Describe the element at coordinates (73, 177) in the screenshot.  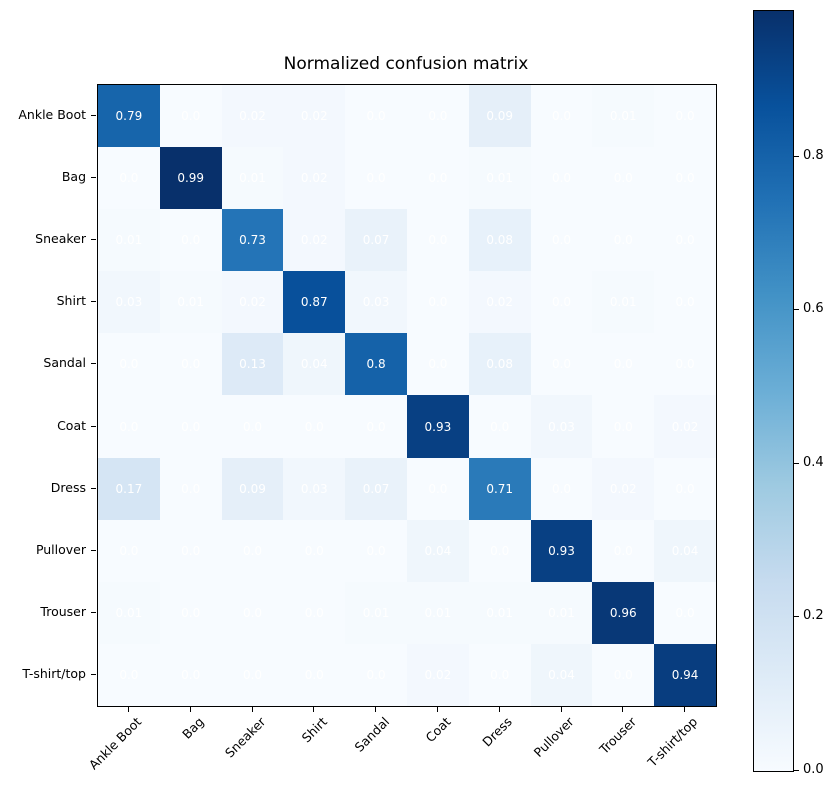
I see `y-tick-label: Bag` at that location.